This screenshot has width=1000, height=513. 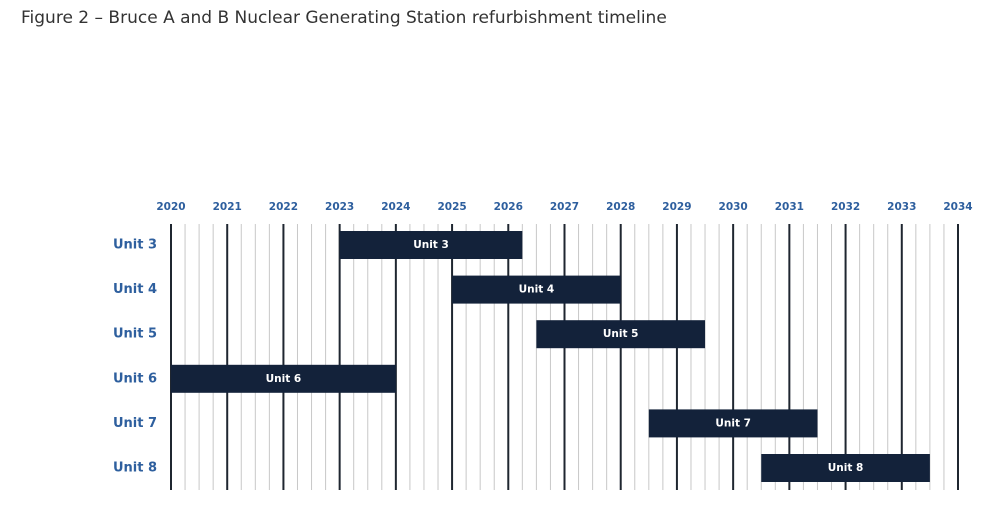 I want to click on row-label: Unit 7, so click(x=135, y=423).